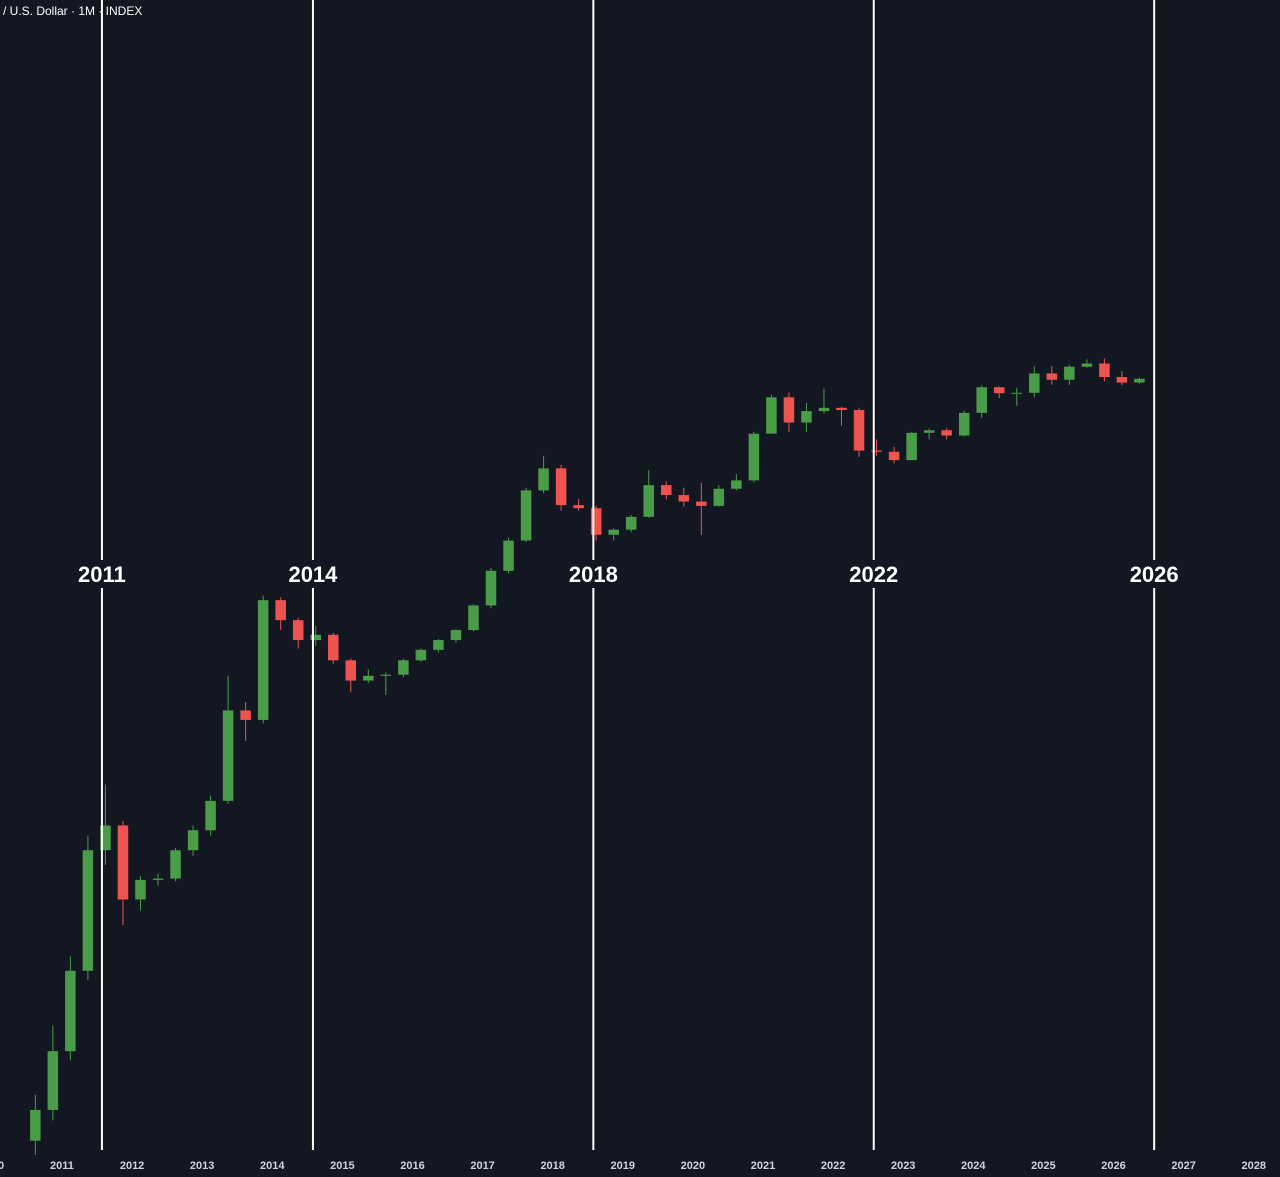 This screenshot has width=1280, height=1177. Describe the element at coordinates (833, 1166) in the screenshot. I see `x-tick-label: 2022` at that location.